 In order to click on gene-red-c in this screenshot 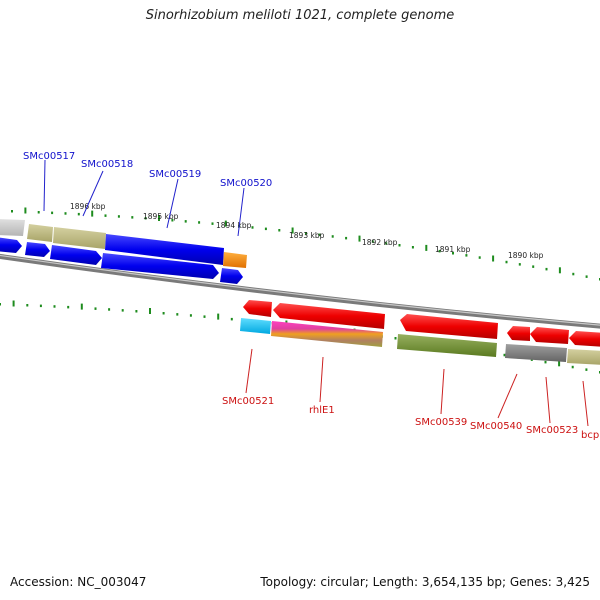, I will do `click(449, 326)`.